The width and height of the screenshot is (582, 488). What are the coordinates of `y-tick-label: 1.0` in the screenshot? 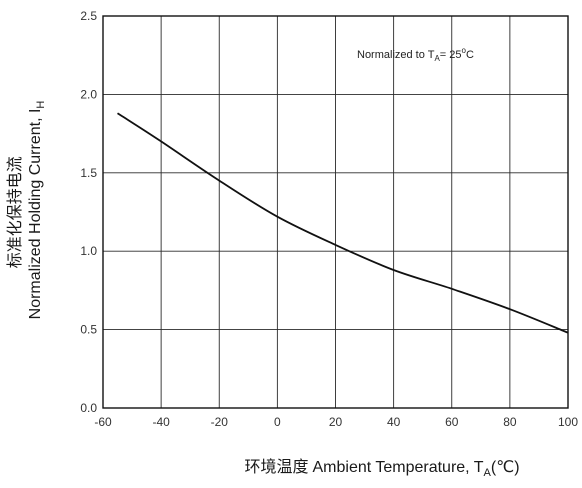 It's located at (88, 251).